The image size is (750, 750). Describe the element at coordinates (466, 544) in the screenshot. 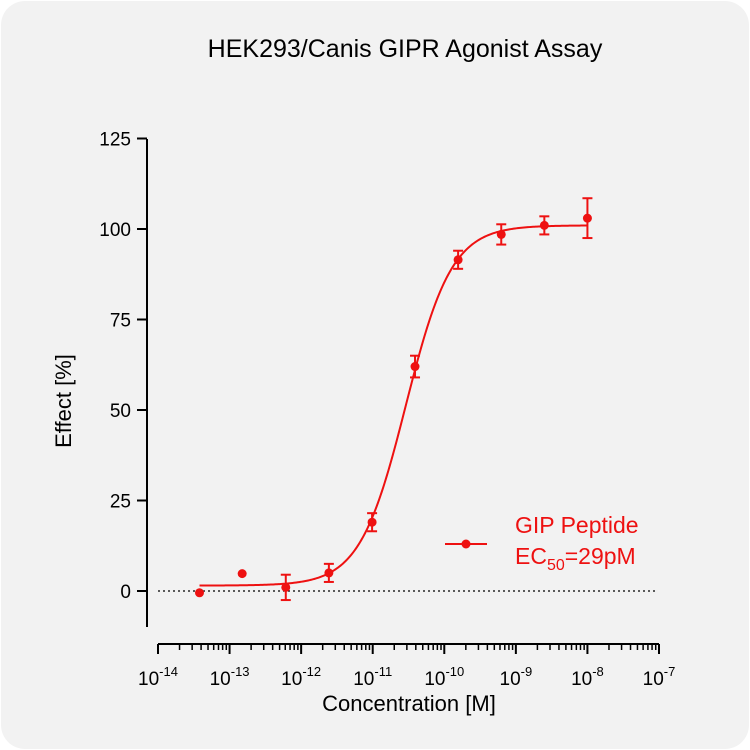

I see `legend-marker` at that location.